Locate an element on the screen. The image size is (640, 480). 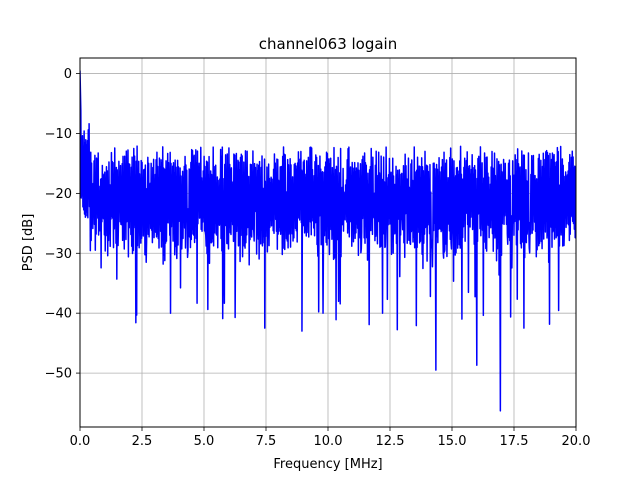
y-tick-label: −40 is located at coordinates (58, 314).